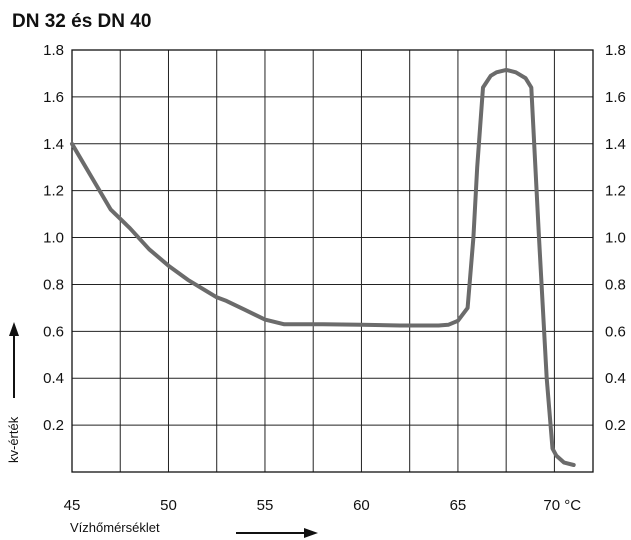  Describe the element at coordinates (615, 50) in the screenshot. I see `y-tick-label-right: 1.8` at that location.